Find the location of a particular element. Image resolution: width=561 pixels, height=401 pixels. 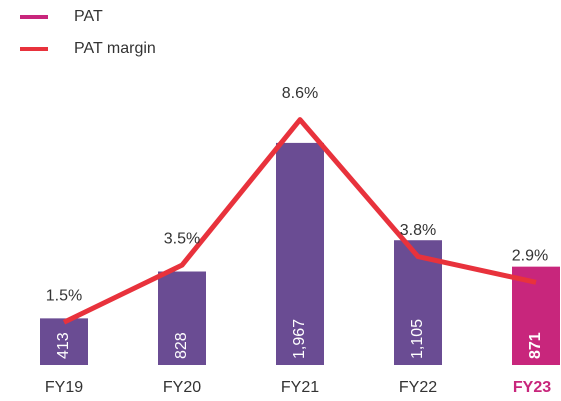

line-value-label: 2.9% is located at coordinates (530, 255).